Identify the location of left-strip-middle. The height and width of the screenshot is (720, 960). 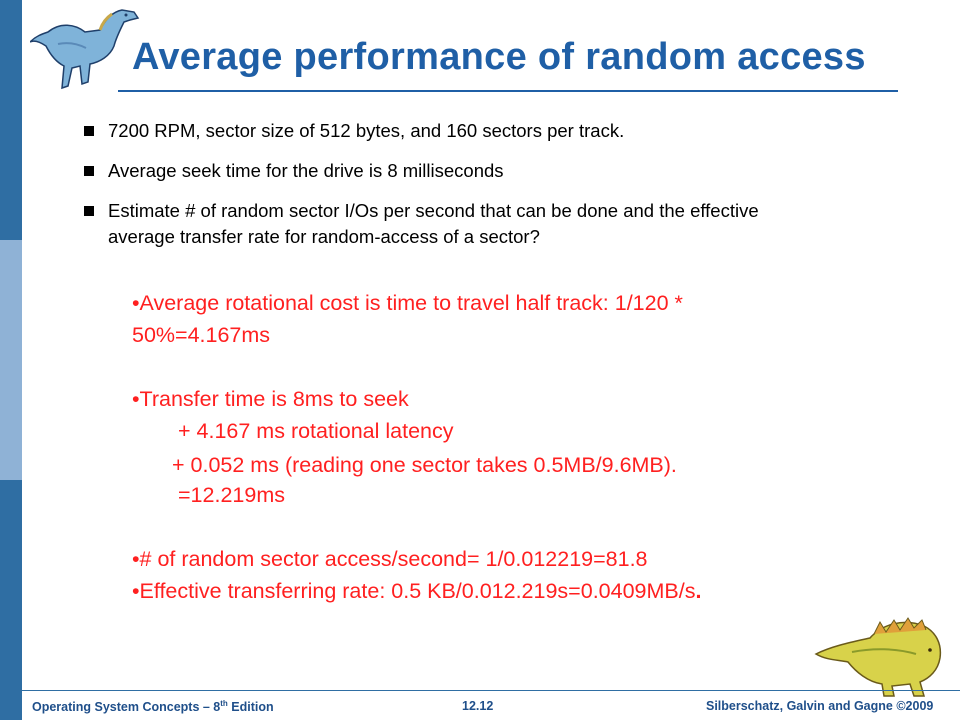
(11, 360).